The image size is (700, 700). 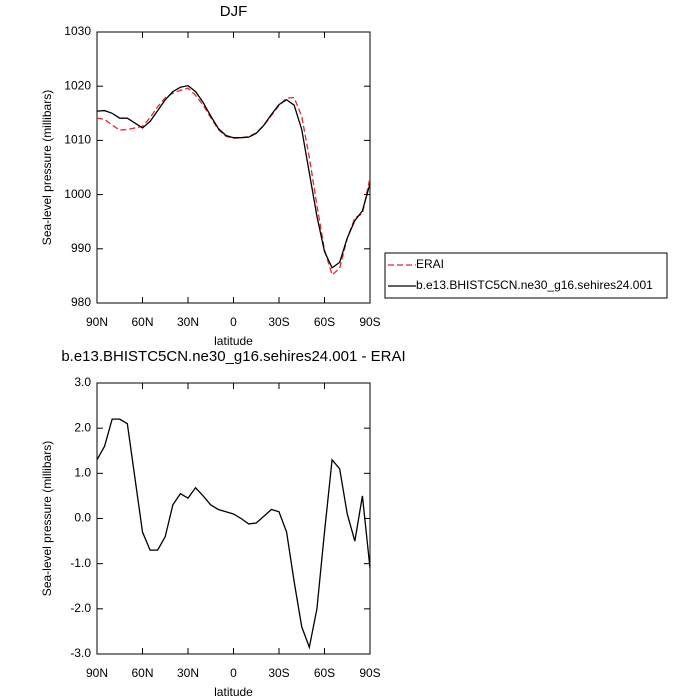 I want to click on y-tick-label: 1000, so click(x=77, y=194).